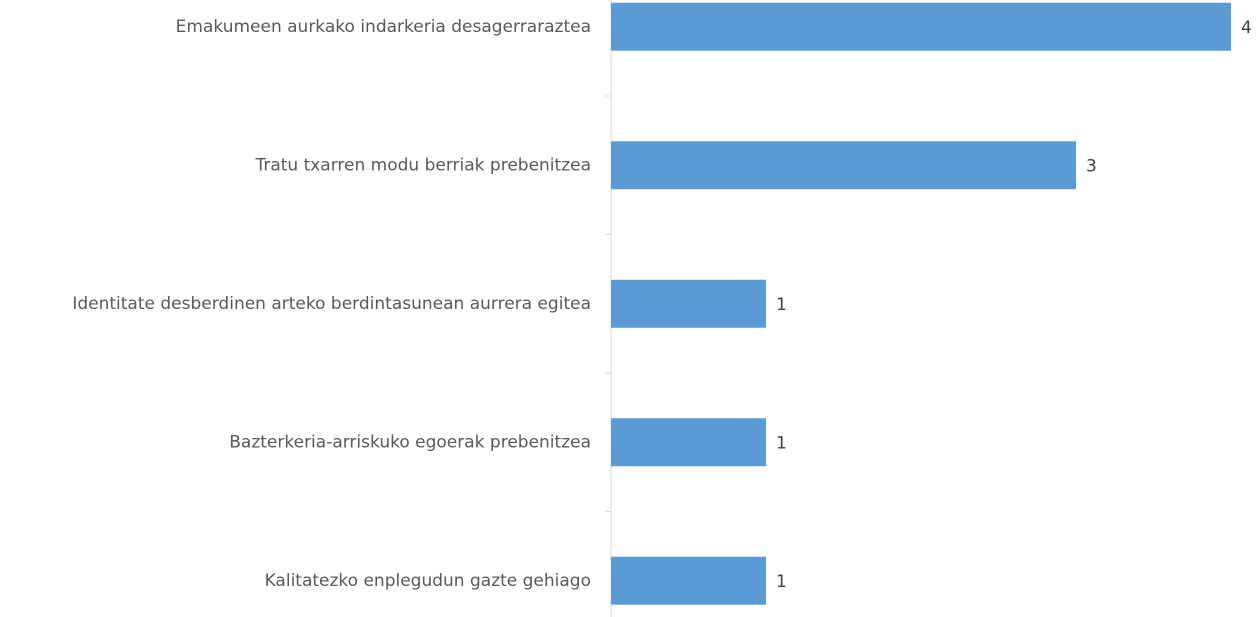  What do you see at coordinates (422, 165) in the screenshot?
I see `y-tick-label: Tratu txarren modu berriak prebenitzea` at bounding box center [422, 165].